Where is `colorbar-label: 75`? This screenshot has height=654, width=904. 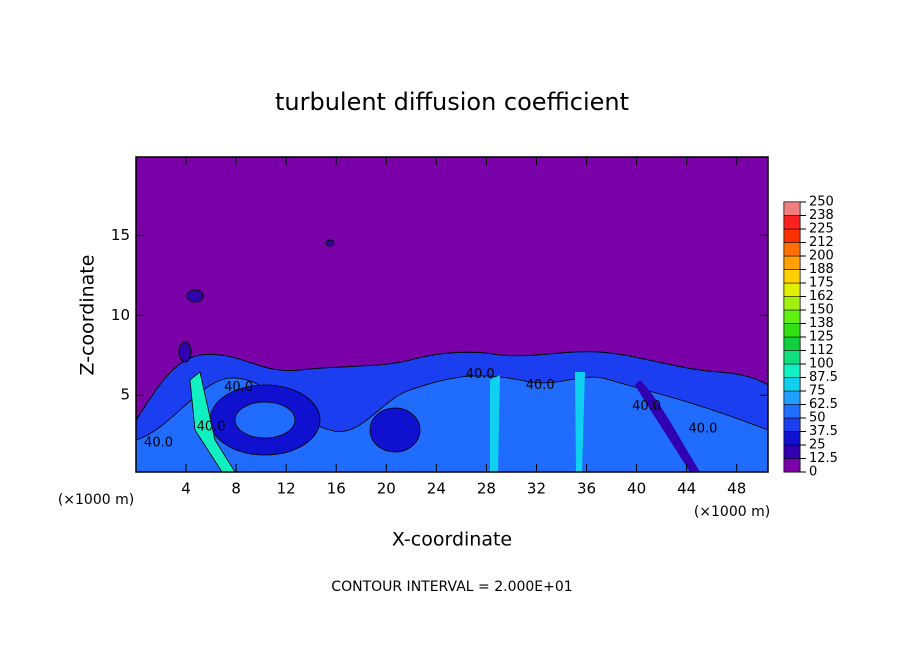
colorbar-label: 75 is located at coordinates (817, 391).